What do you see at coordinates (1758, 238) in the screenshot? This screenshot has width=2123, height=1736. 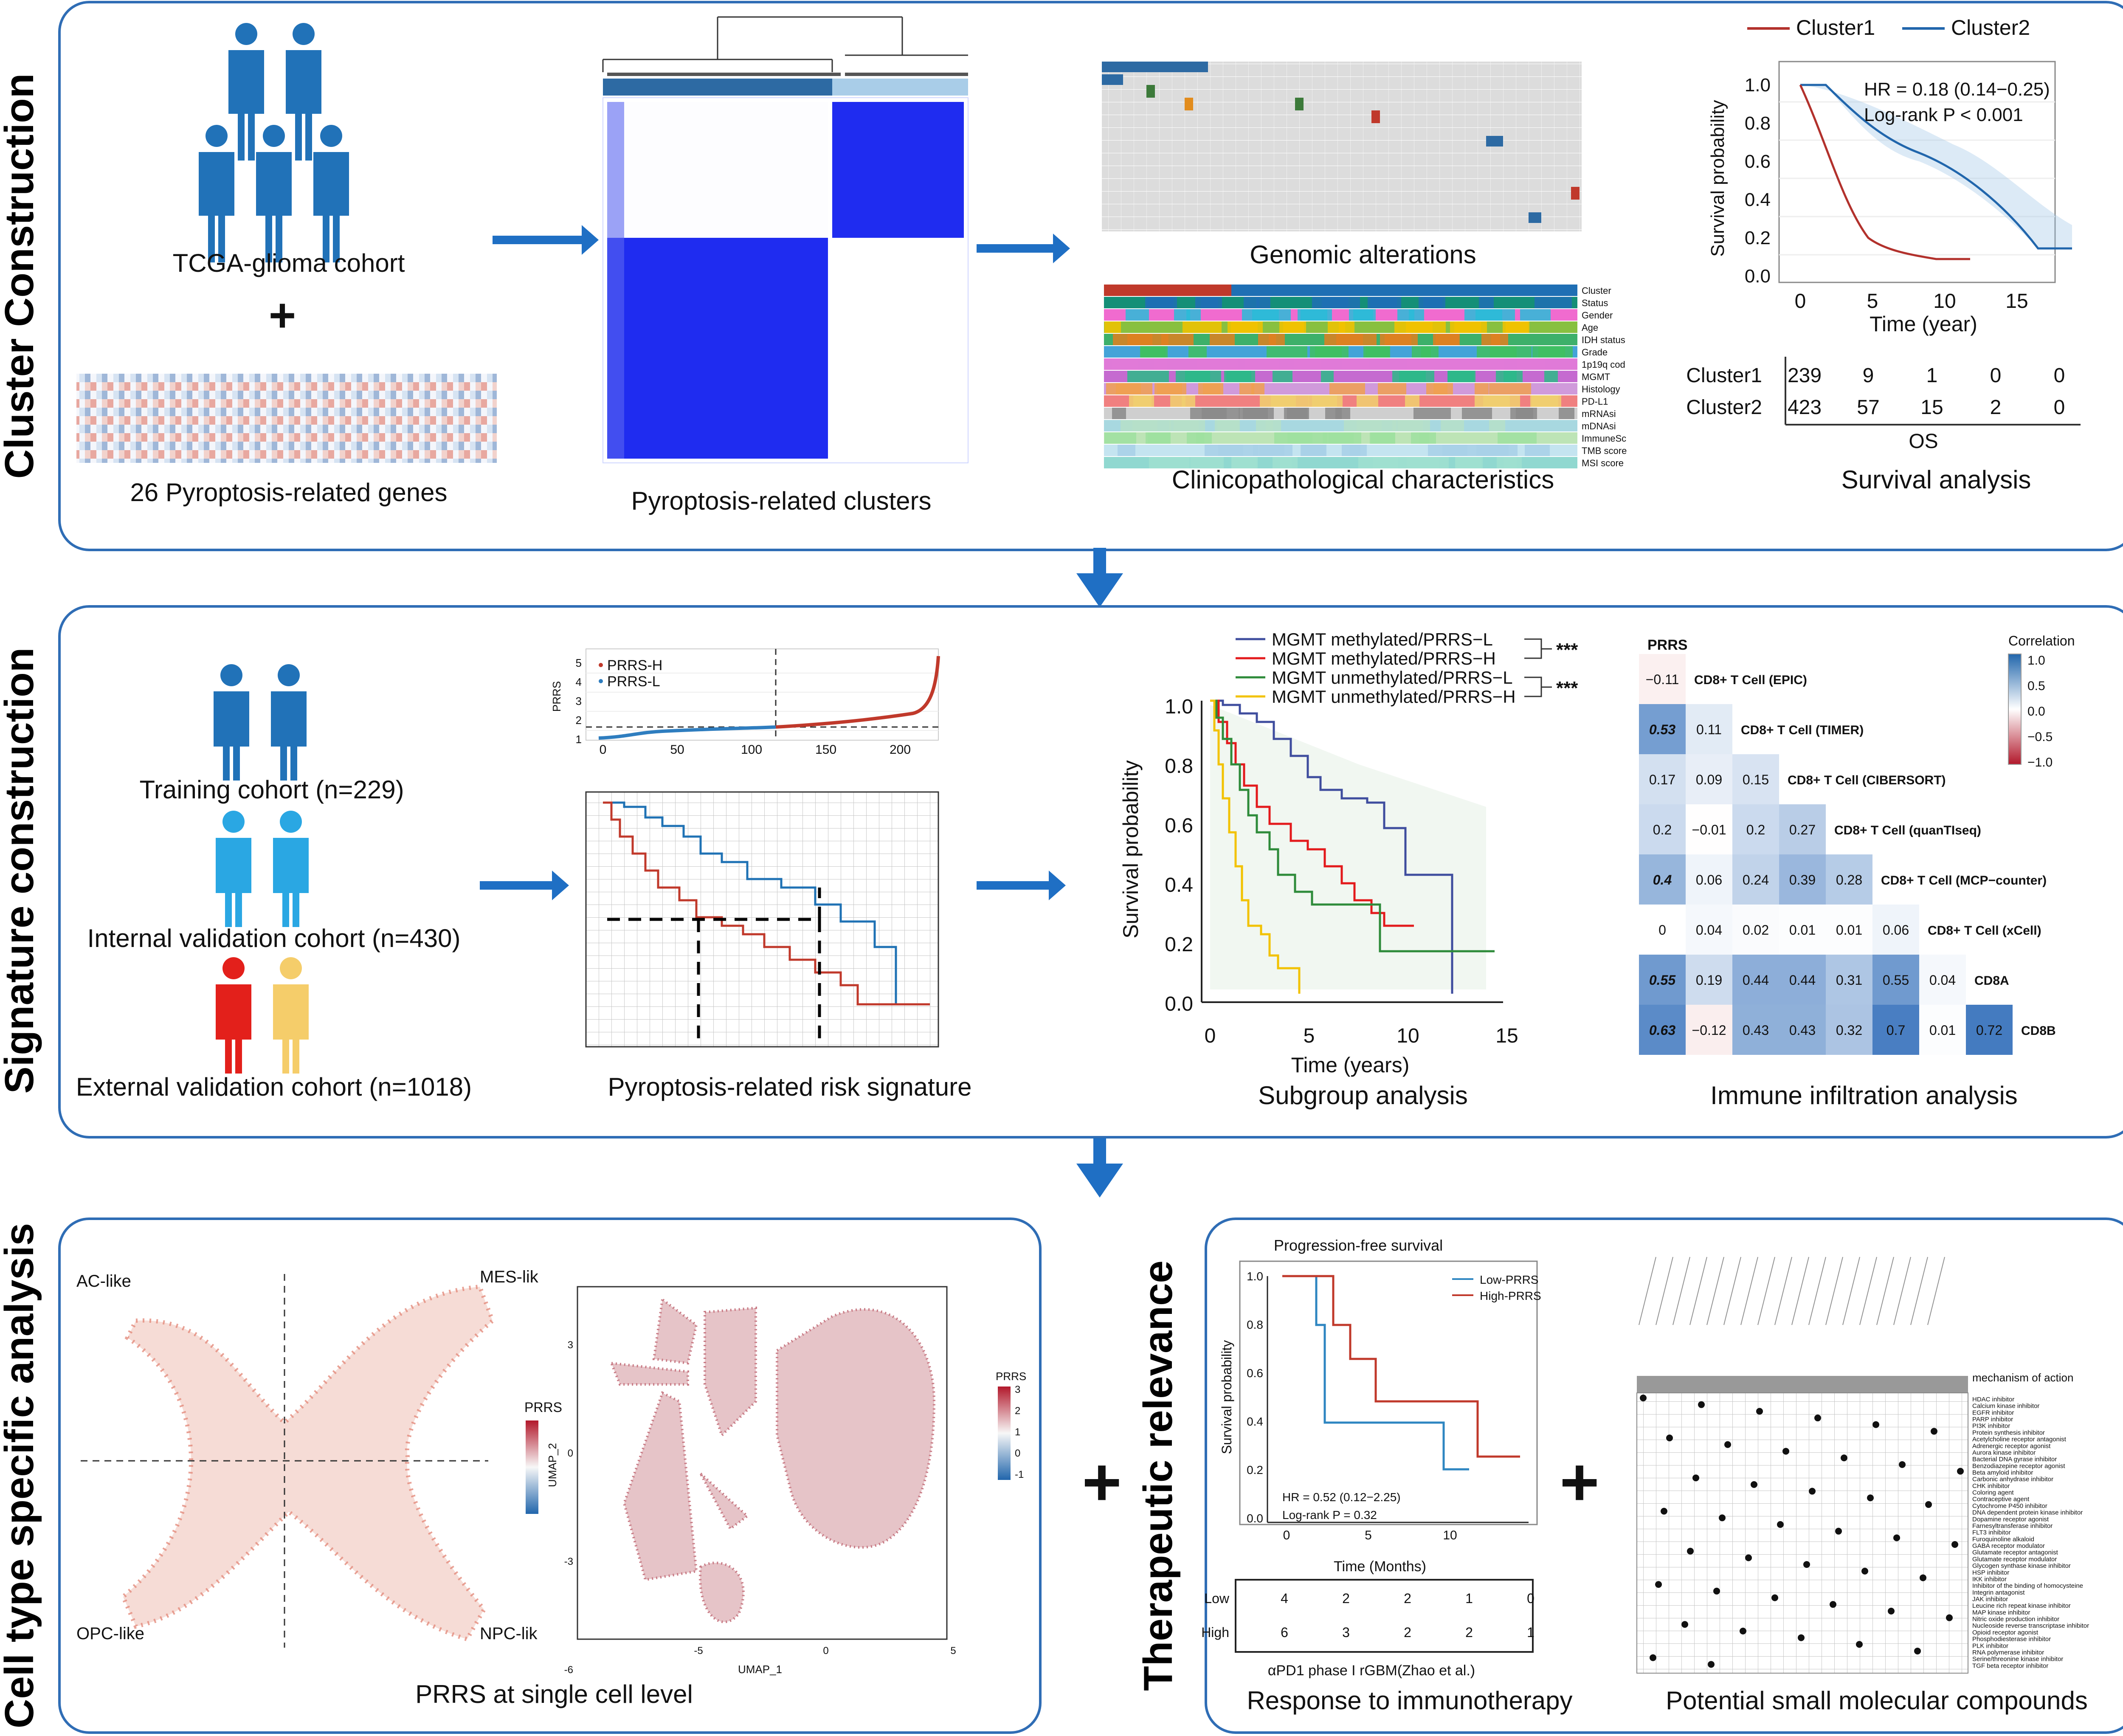 I see `survival-ytick-4: 0.2` at bounding box center [1758, 238].